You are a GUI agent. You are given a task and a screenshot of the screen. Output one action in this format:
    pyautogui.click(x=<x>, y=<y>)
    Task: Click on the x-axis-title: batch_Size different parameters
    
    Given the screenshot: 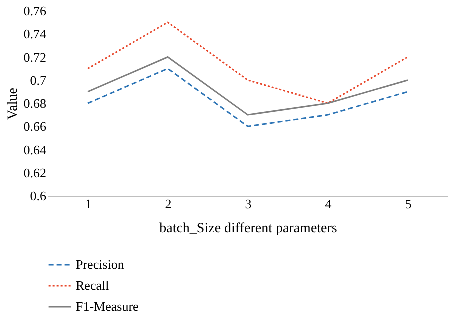 What is the action you would take?
    pyautogui.click(x=249, y=229)
    